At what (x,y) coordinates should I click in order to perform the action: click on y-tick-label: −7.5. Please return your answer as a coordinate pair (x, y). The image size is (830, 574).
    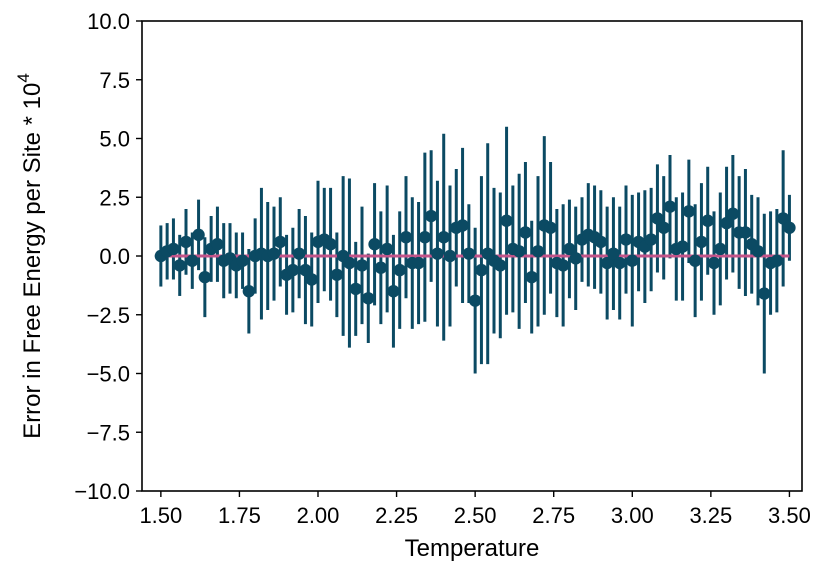
    Looking at the image, I should click on (108, 432).